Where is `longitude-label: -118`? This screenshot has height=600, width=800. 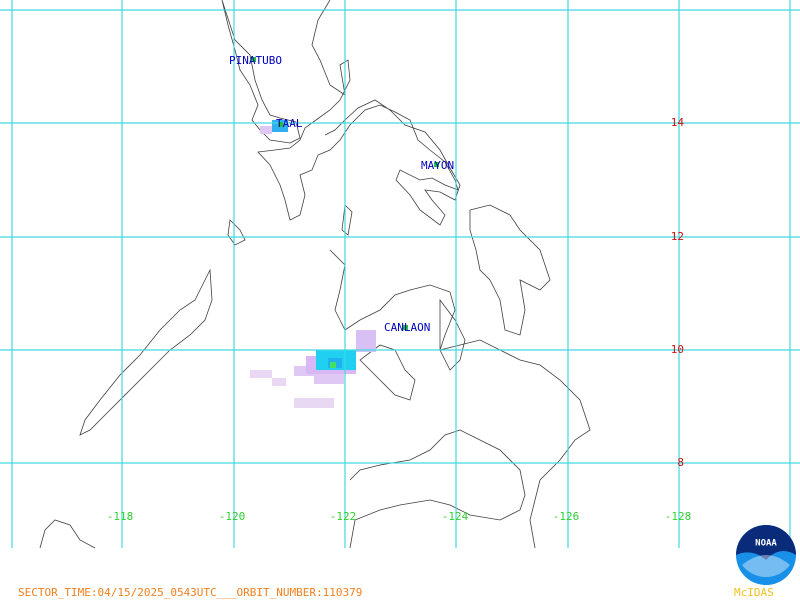 longitude-label: -118 is located at coordinates (120, 516).